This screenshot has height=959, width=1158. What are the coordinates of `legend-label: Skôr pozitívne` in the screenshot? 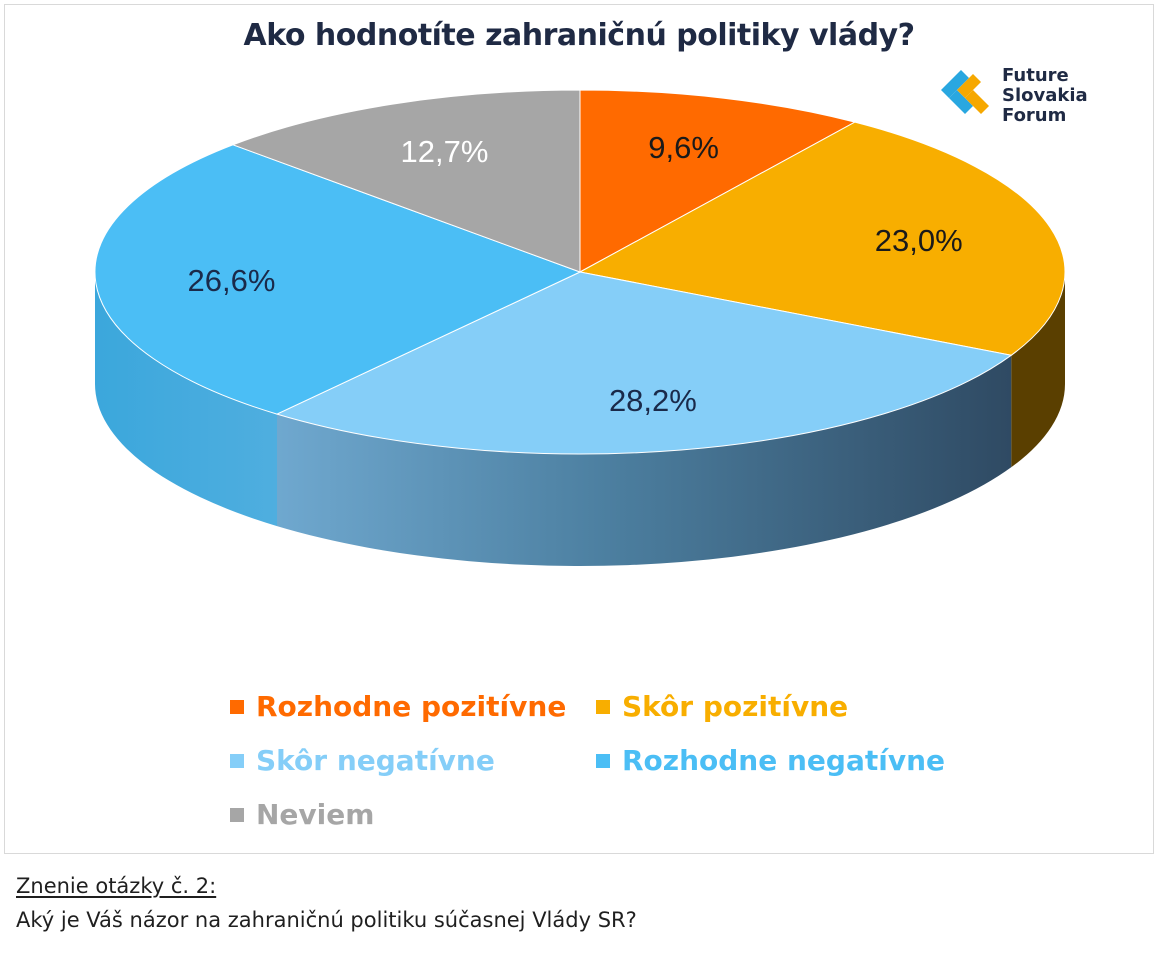 It's located at (735, 706).